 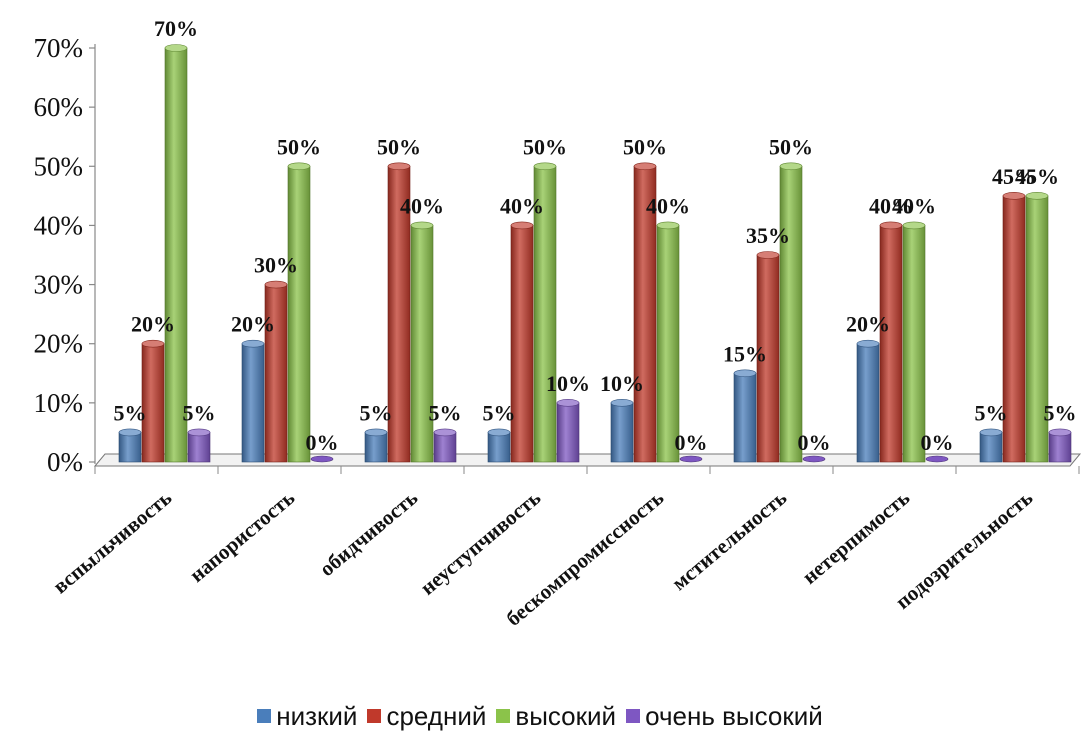 What do you see at coordinates (622, 431) in the screenshot?
I see `bar-низкий-4` at bounding box center [622, 431].